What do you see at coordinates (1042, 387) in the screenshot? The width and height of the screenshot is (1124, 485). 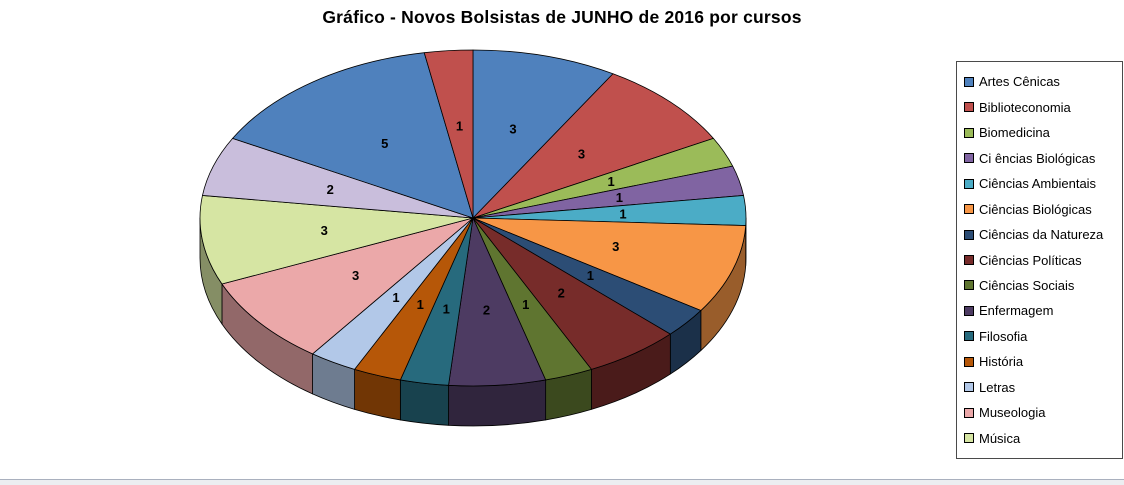 I see `legend-item: Letras` at bounding box center [1042, 387].